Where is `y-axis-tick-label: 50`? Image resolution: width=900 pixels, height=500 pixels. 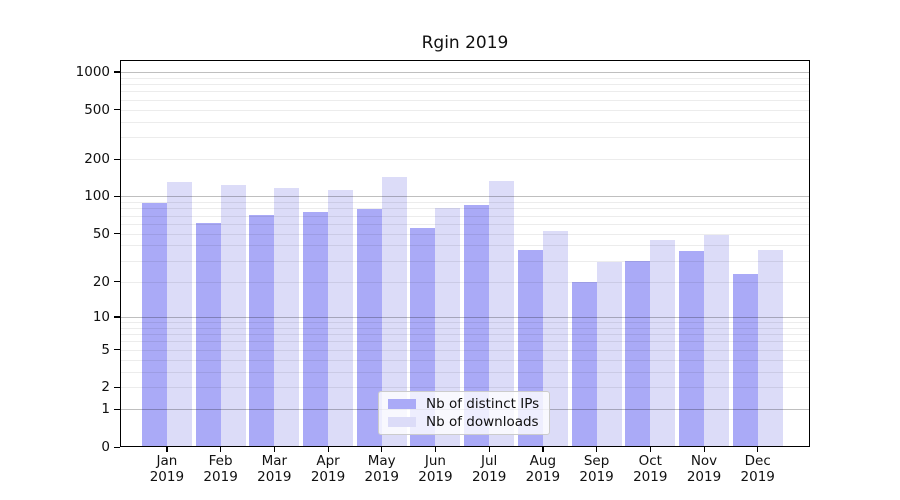 y-axis-tick-label: 50 is located at coordinates (101, 233).